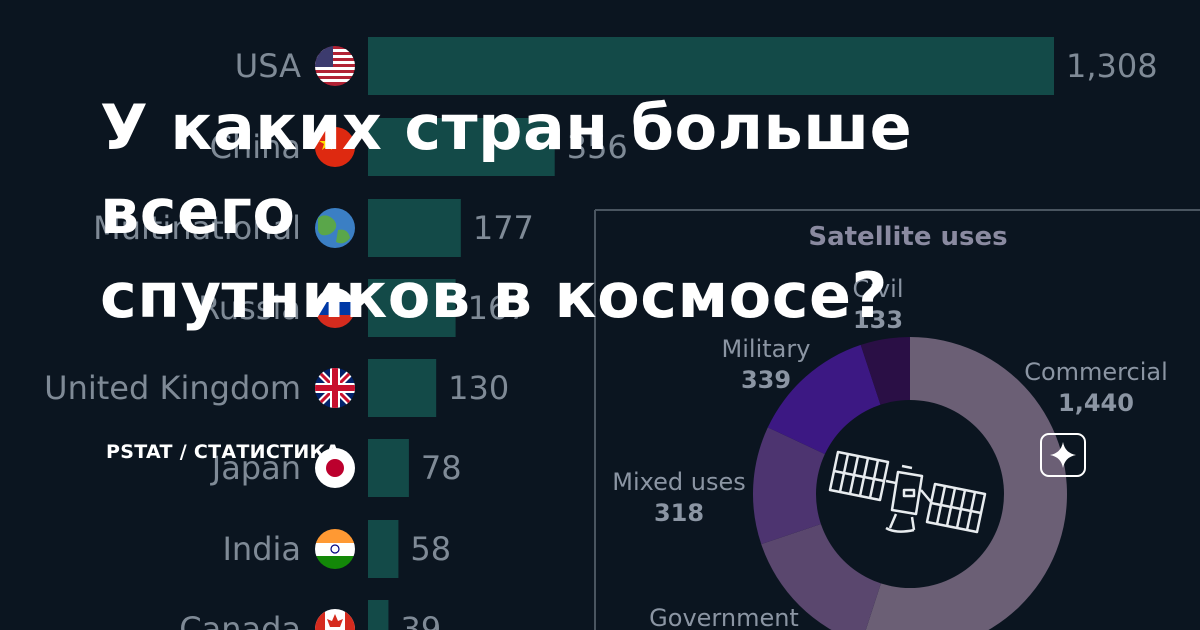 This screenshot has width=1200, height=630. I want to click on russia-flag-icon, so click(335, 308).